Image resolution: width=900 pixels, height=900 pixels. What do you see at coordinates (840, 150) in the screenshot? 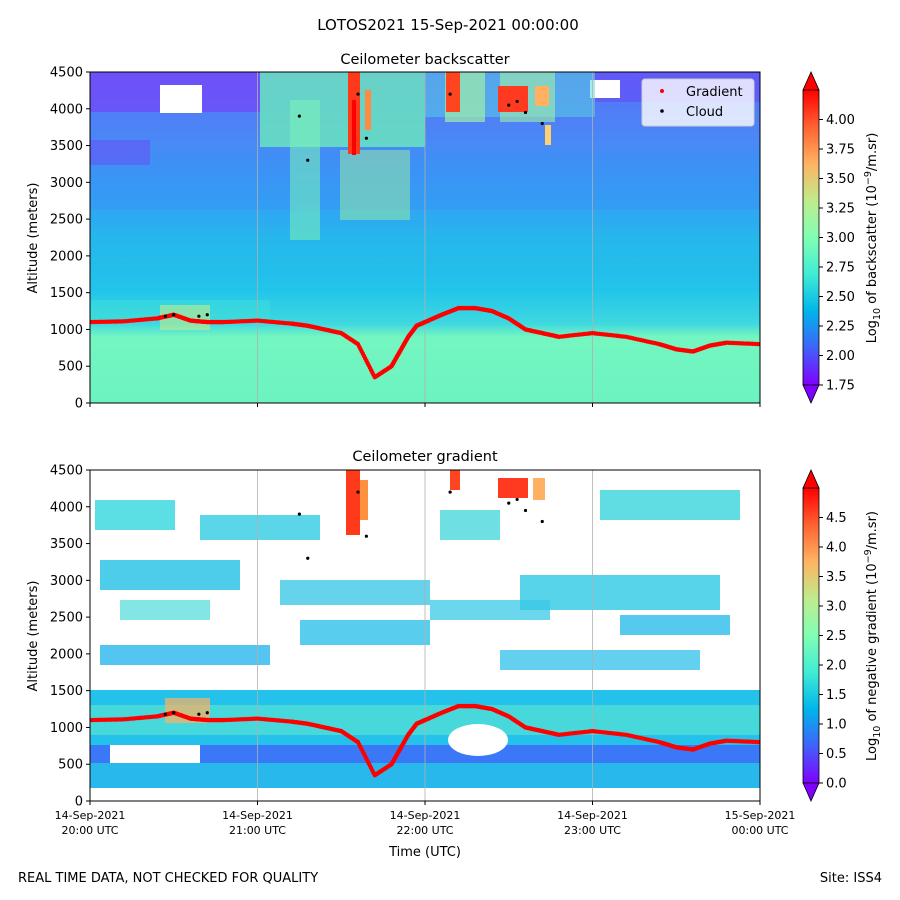
I see `backscatter-cbar-tick-label: 3.75` at bounding box center [840, 150].